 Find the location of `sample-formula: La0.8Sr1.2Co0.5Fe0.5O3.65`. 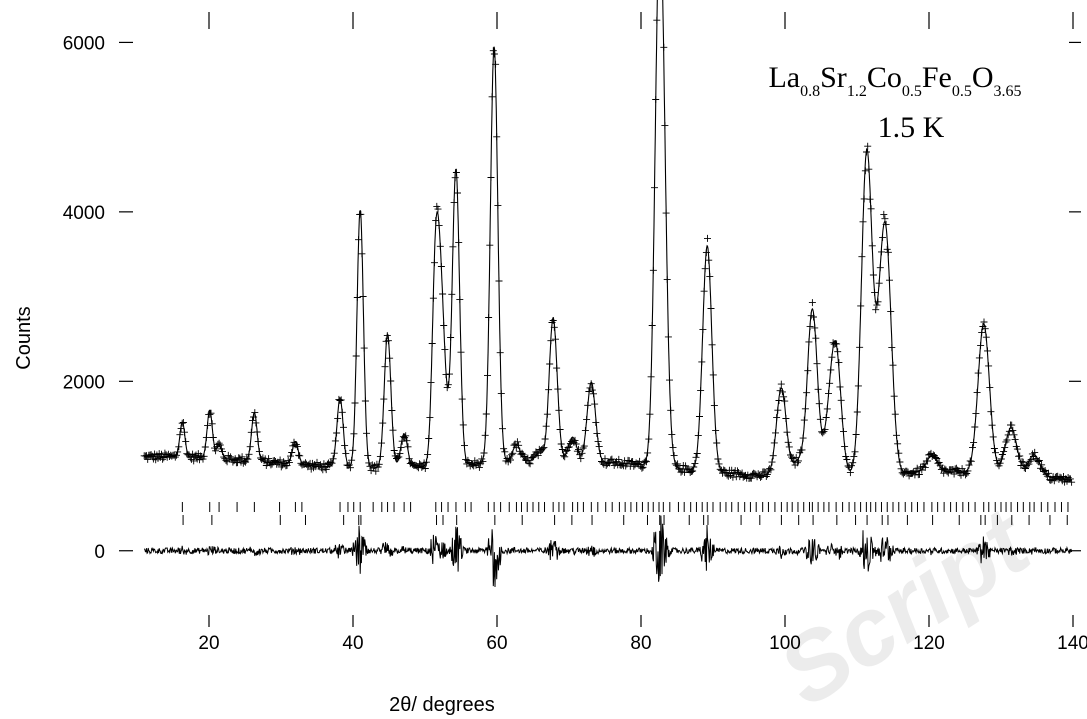

sample-formula: La0.8Sr1.2Co0.5Fe0.5O3.65 is located at coordinates (894, 80).